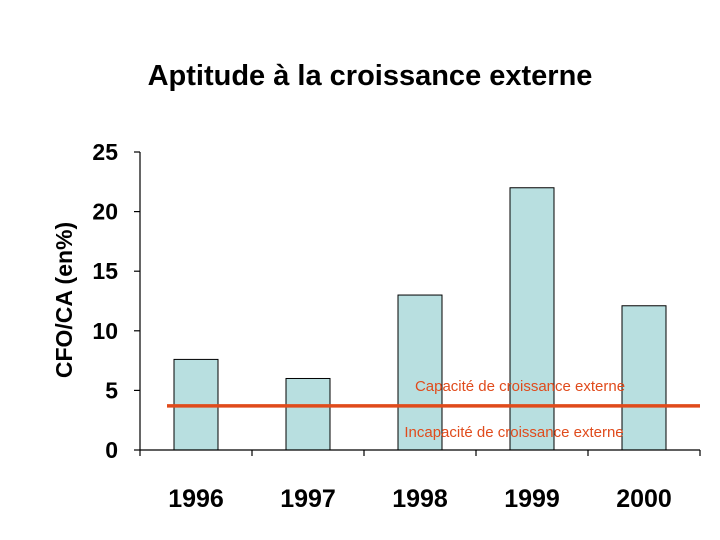 This screenshot has width=720, height=540. Describe the element at coordinates (644, 499) in the screenshot. I see `x-tick-label-2000: 2000` at that location.